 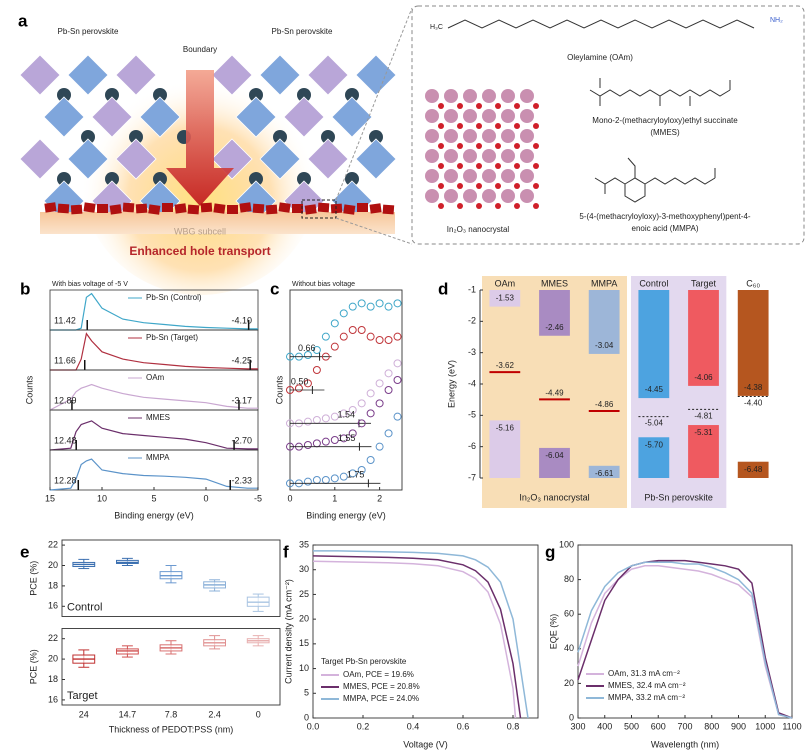 What do you see at coordinates (644, 673) in the screenshot?
I see `legend-label: OAm, 31.3 mA cm⁻²` at bounding box center [644, 673].